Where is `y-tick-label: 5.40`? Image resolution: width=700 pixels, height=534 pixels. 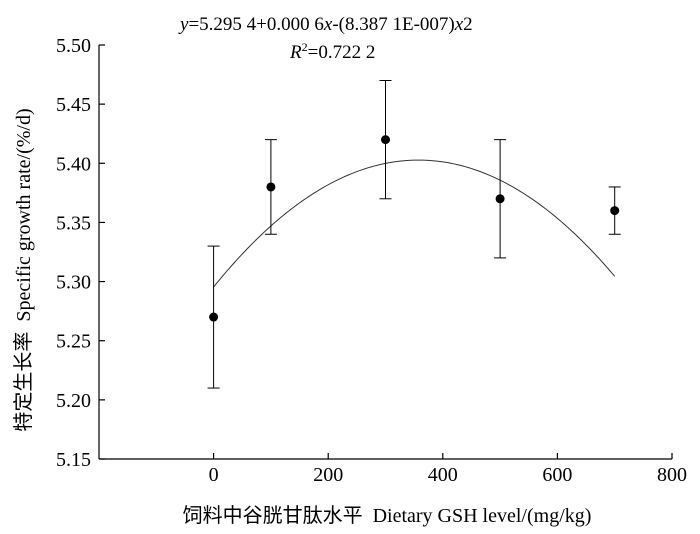 y-tick-label: 5.40 is located at coordinates (73, 164).